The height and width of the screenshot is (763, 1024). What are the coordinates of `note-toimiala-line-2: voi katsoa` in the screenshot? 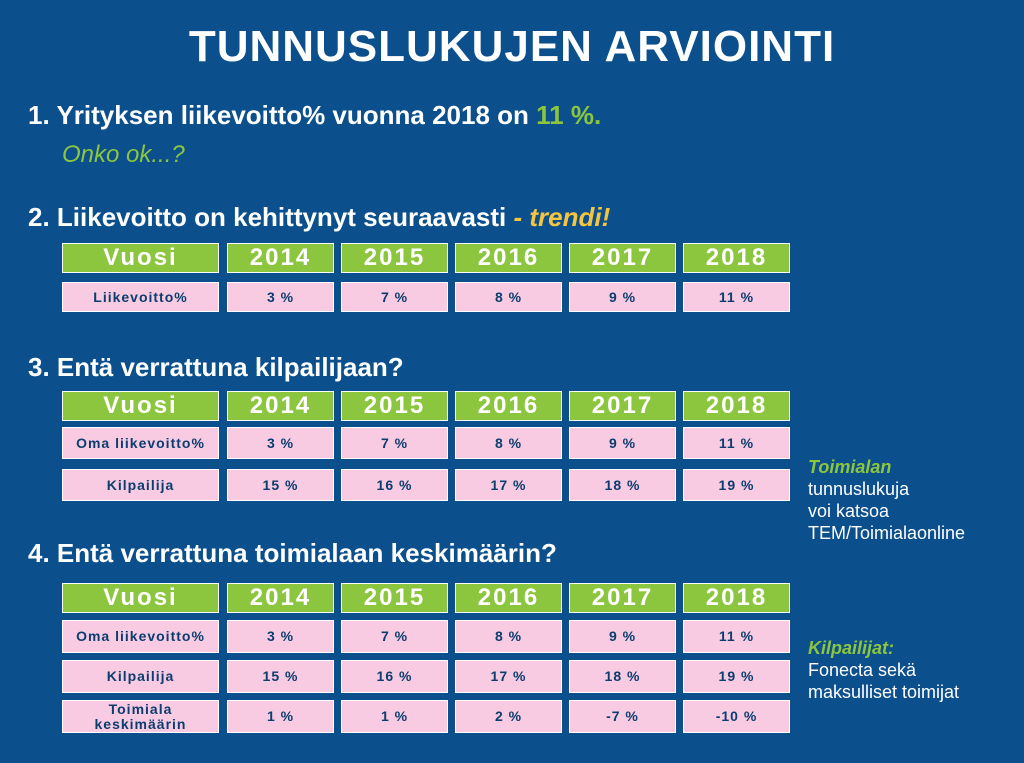 It's located at (849, 511).